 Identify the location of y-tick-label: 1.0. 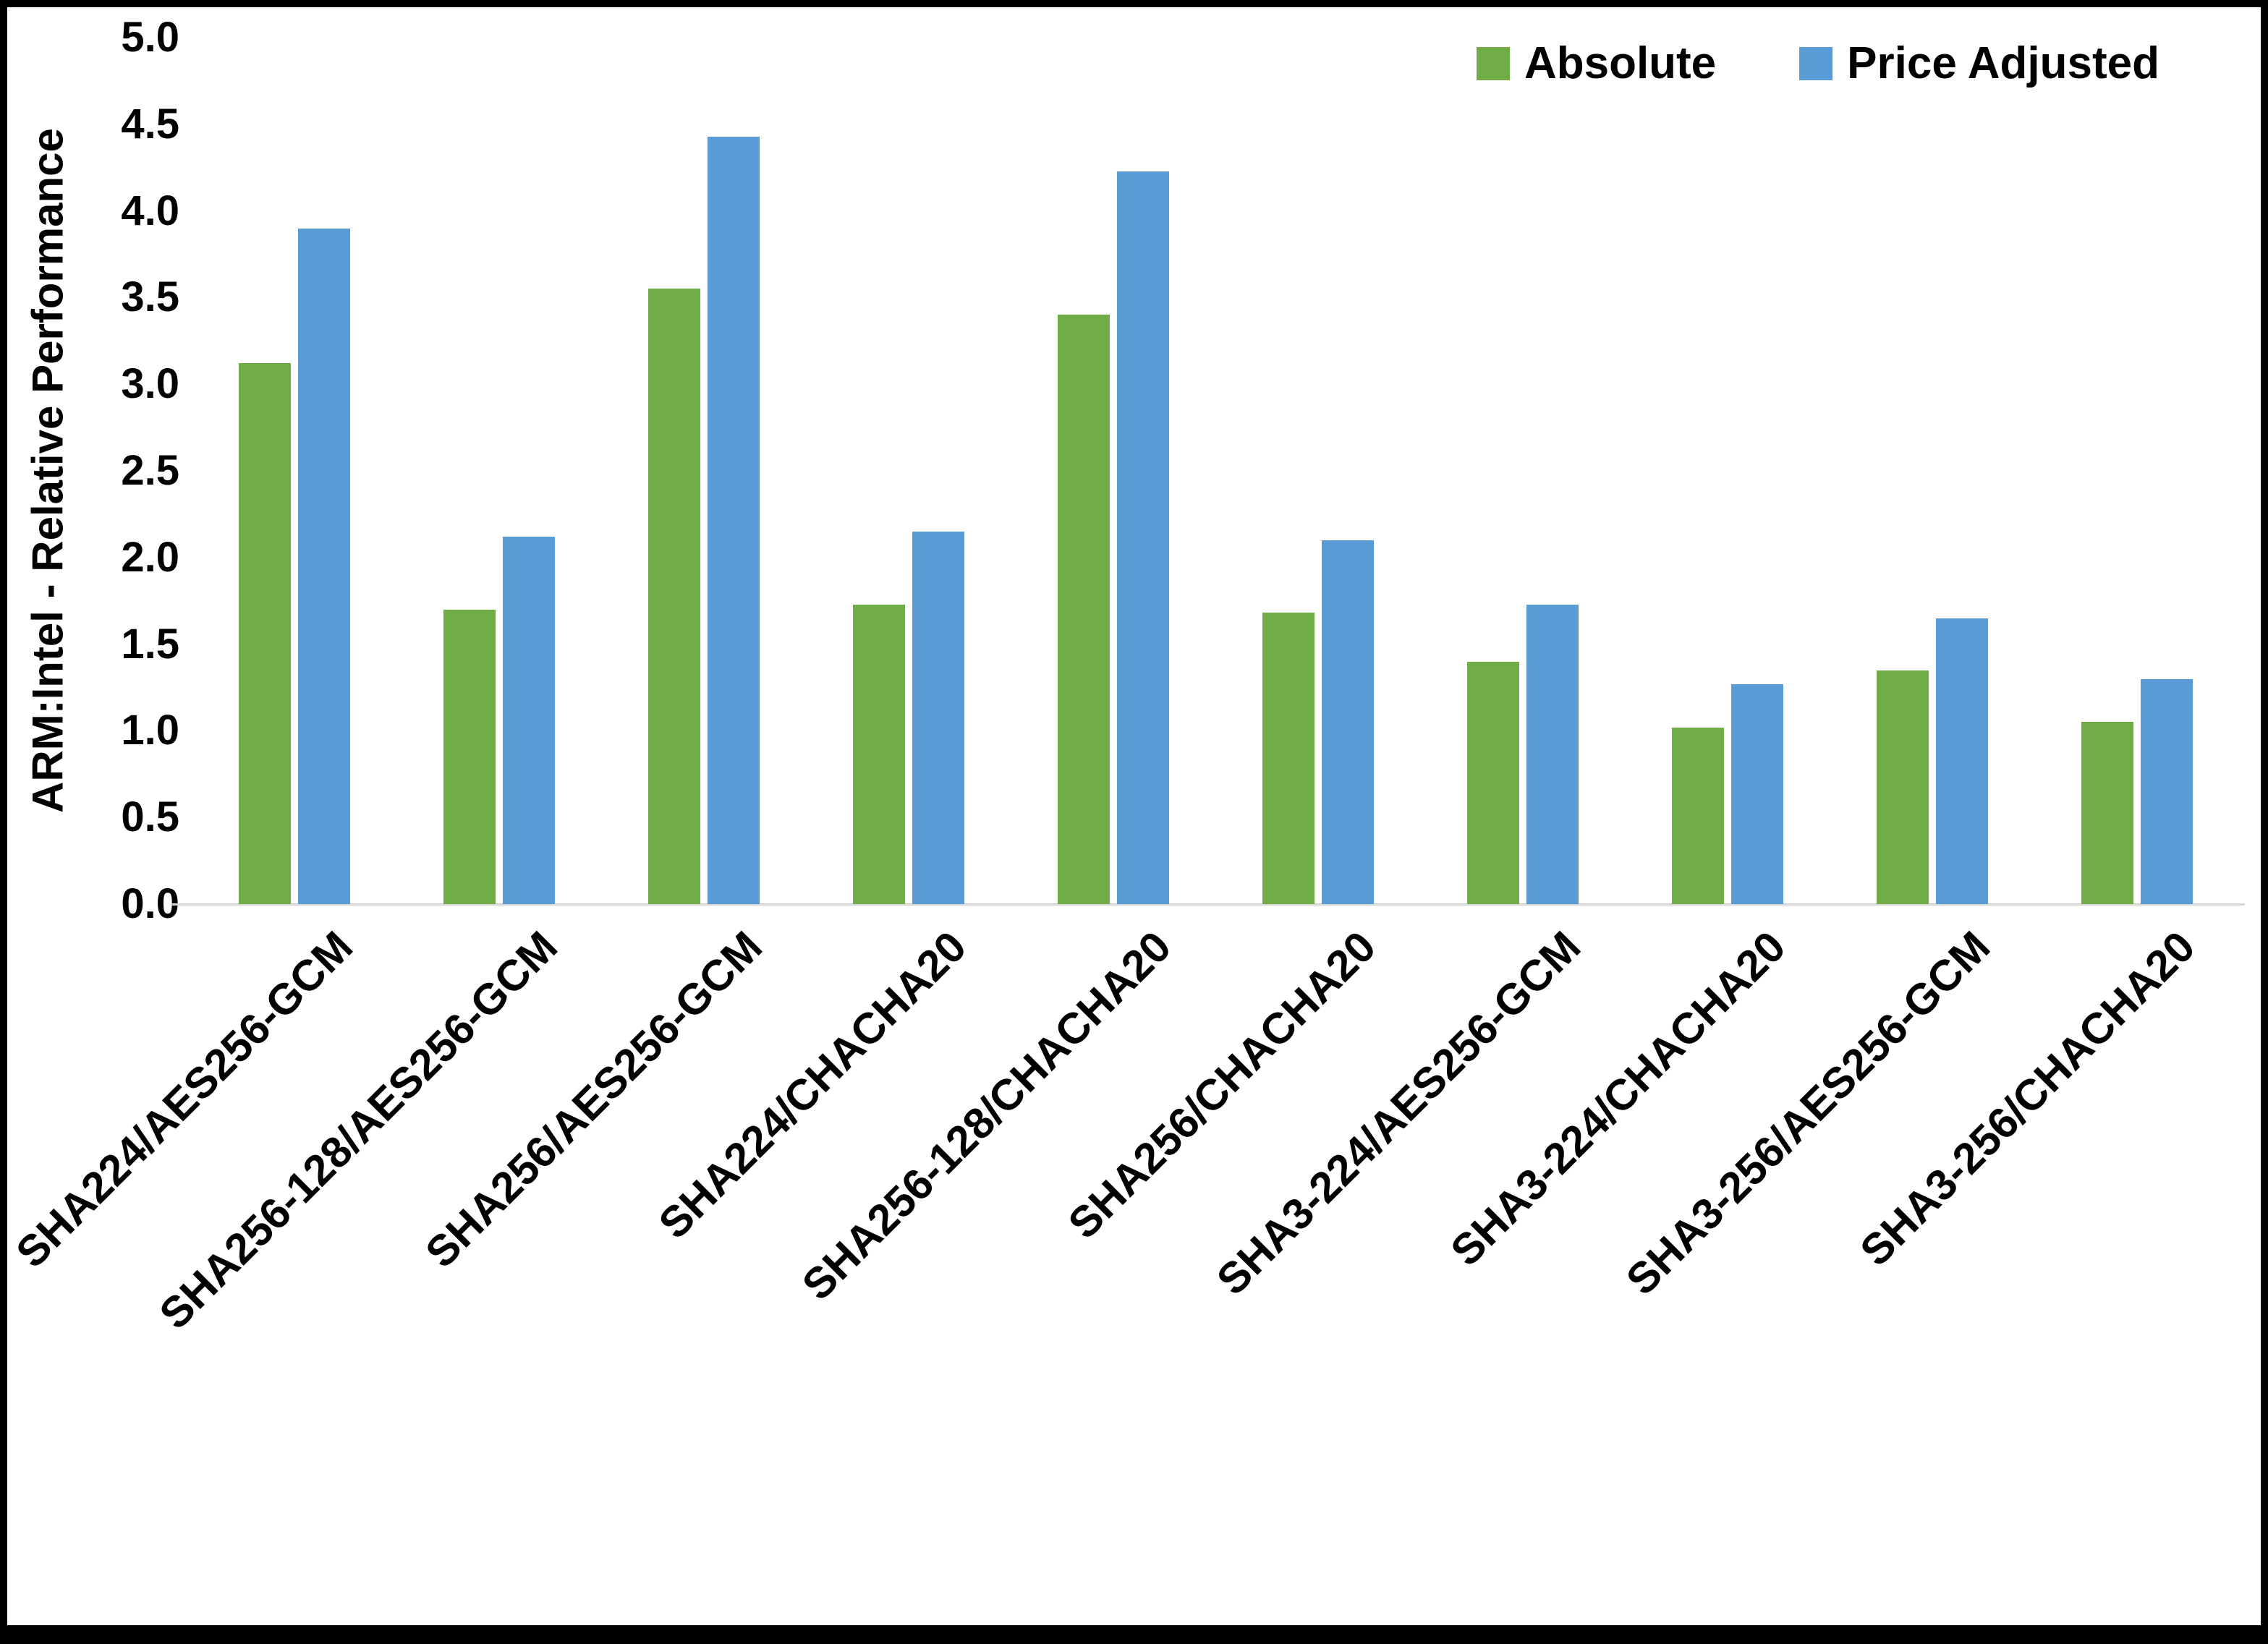
(150, 730).